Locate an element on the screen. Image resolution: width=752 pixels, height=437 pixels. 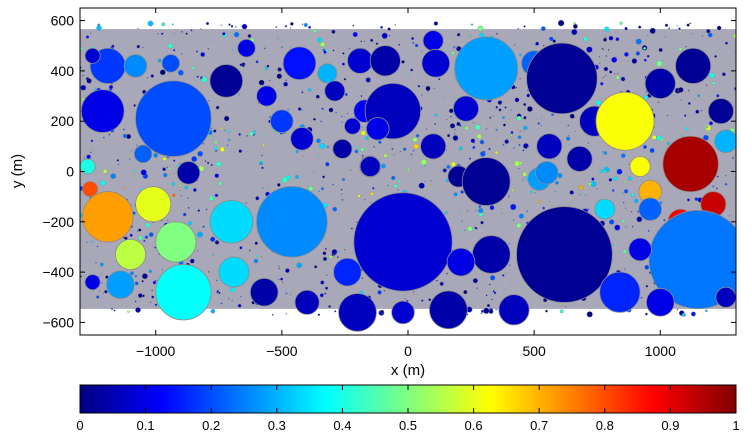
colorbar-tick-label: 0.7 is located at coordinates (539, 425).